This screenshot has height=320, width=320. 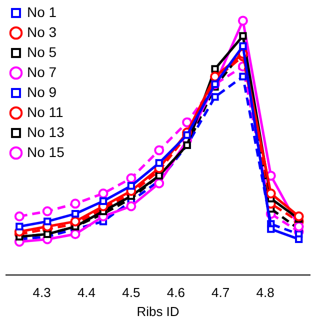 What do you see at coordinates (42, 92) in the screenshot?
I see `legend-label: No 9` at bounding box center [42, 92].